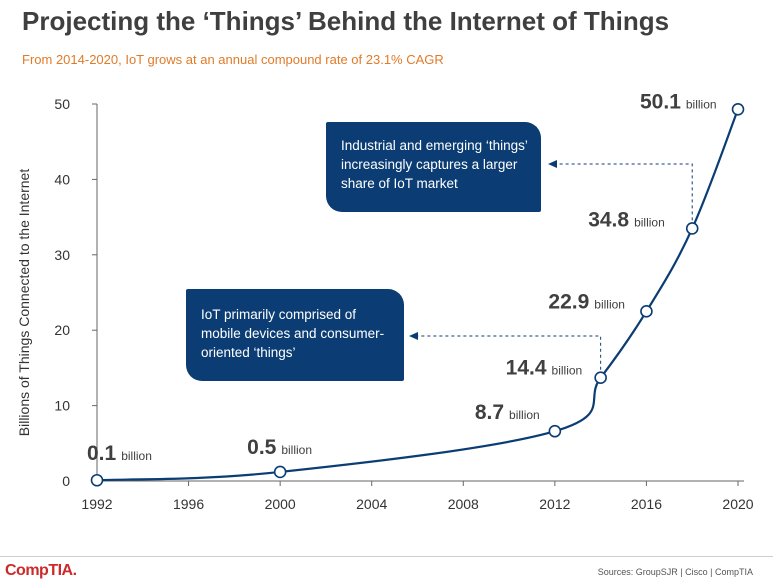 The image size is (773, 587). Describe the element at coordinates (62, 406) in the screenshot. I see `y-tick-label: 10` at that location.